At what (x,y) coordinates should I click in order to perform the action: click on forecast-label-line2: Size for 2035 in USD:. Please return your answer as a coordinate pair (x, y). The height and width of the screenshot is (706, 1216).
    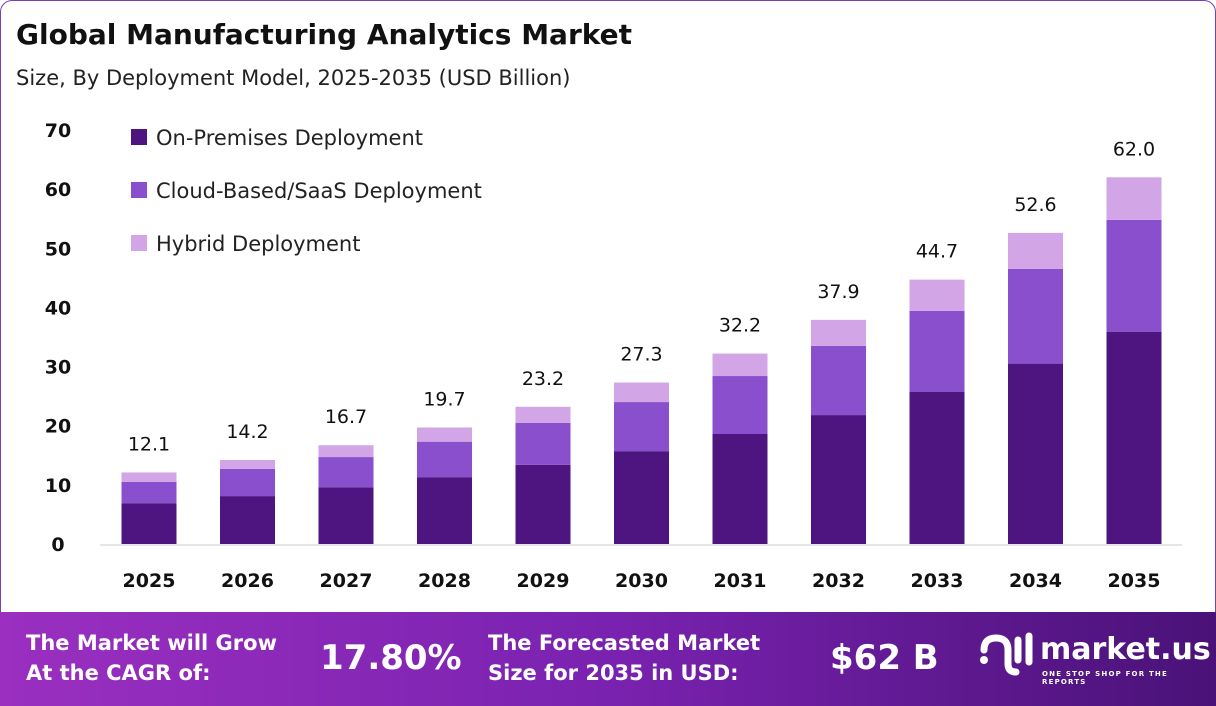
    Looking at the image, I should click on (613, 673).